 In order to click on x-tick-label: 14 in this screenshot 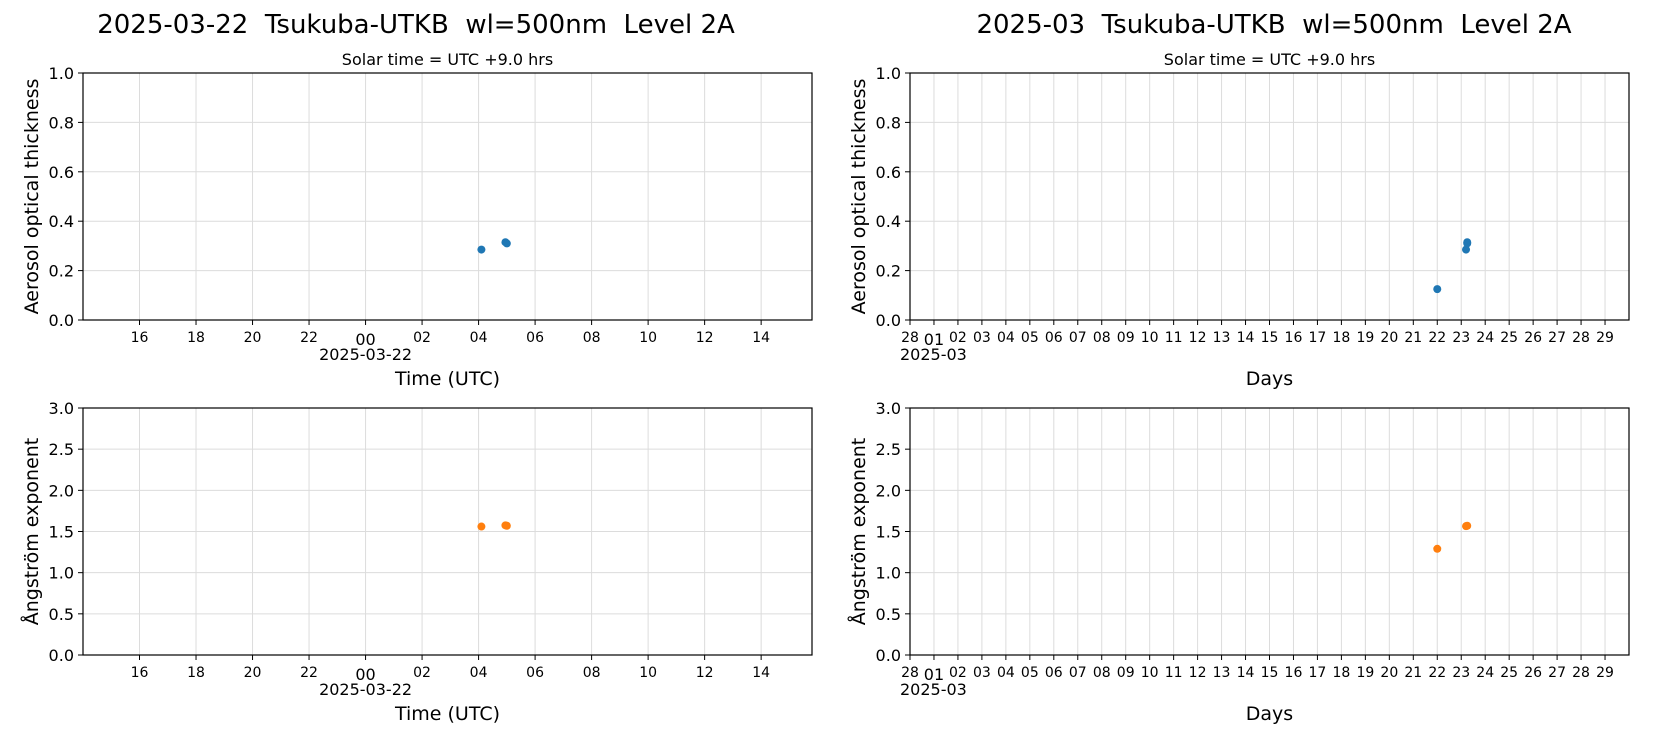, I will do `click(761, 673)`.